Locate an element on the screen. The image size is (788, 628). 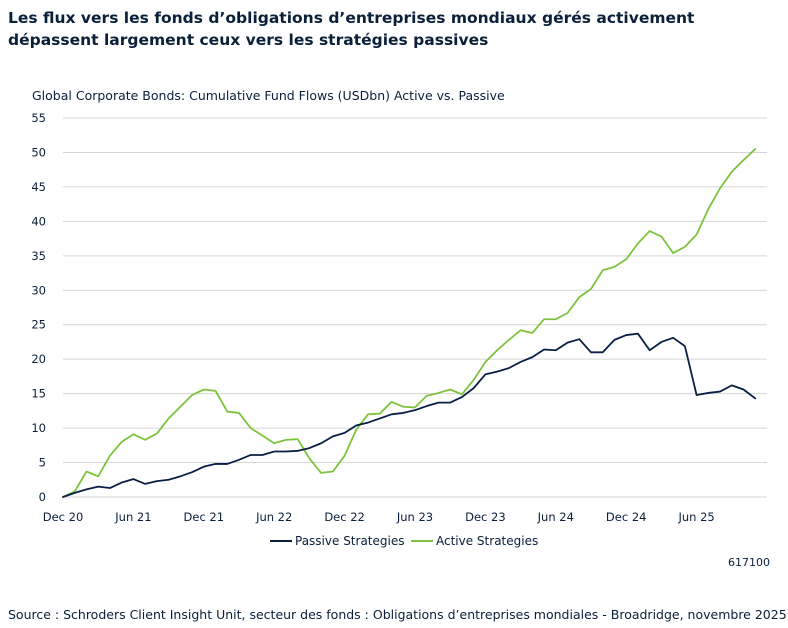
y-tick-label: 50 is located at coordinates (38, 152).